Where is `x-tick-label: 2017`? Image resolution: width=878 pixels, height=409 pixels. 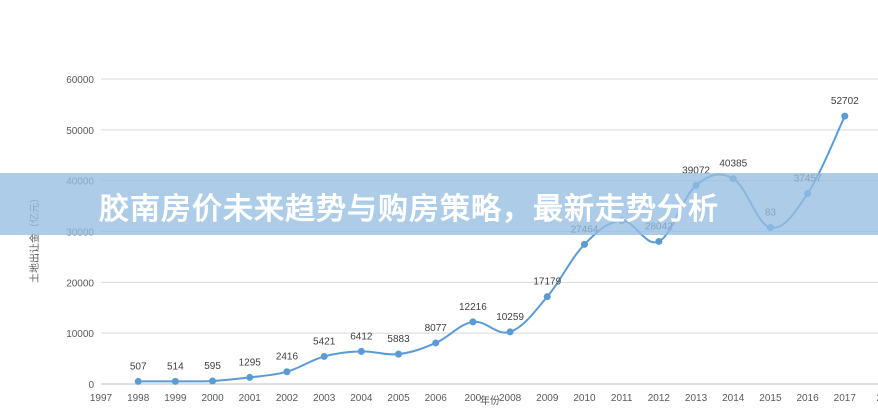
x-tick-label: 2017 is located at coordinates (845, 398).